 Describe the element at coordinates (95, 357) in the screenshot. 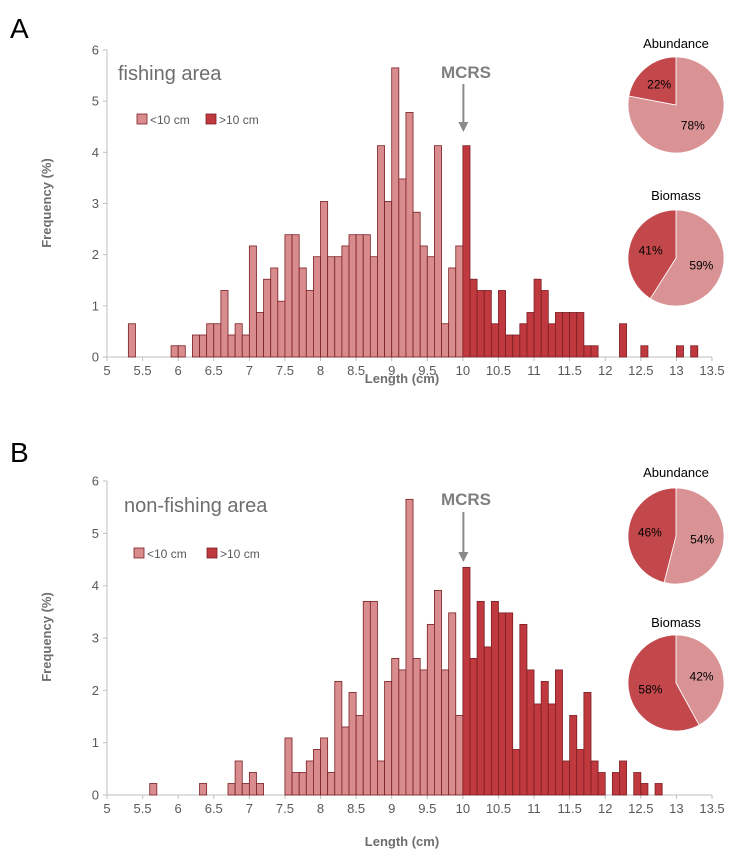

I see `y-tick-label: 0` at that location.